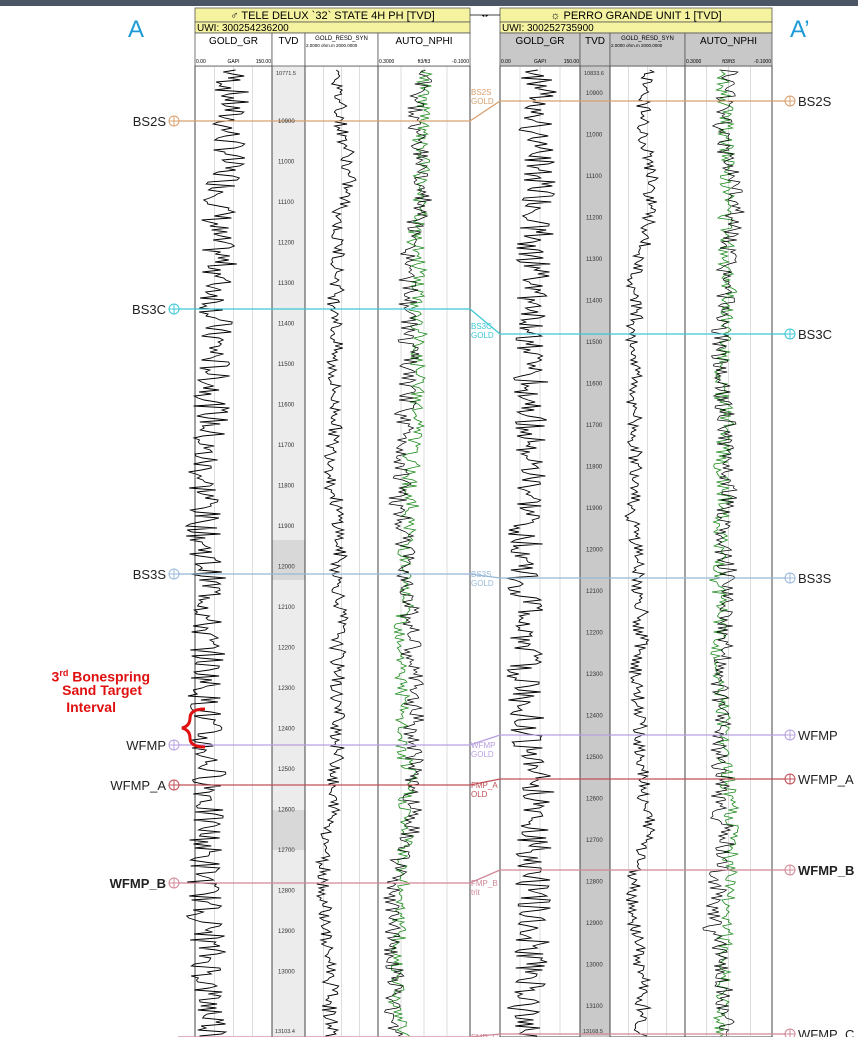 The image size is (858, 1037). Describe the element at coordinates (335, 553) in the screenshot. I see `resistivity-curve` at that location.